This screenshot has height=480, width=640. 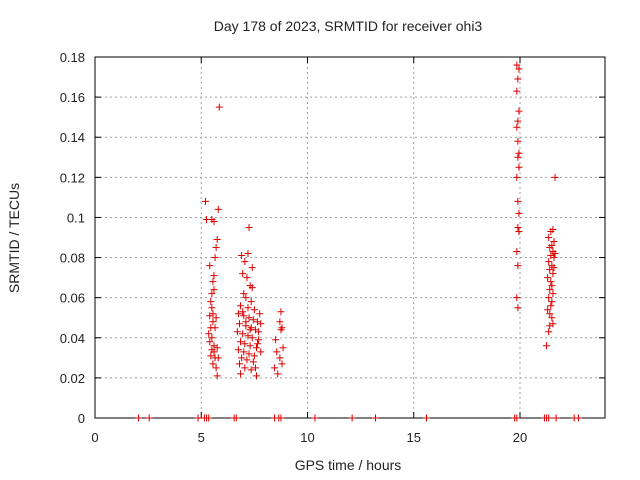 I want to click on y-tick-label: 0, so click(x=81, y=418).